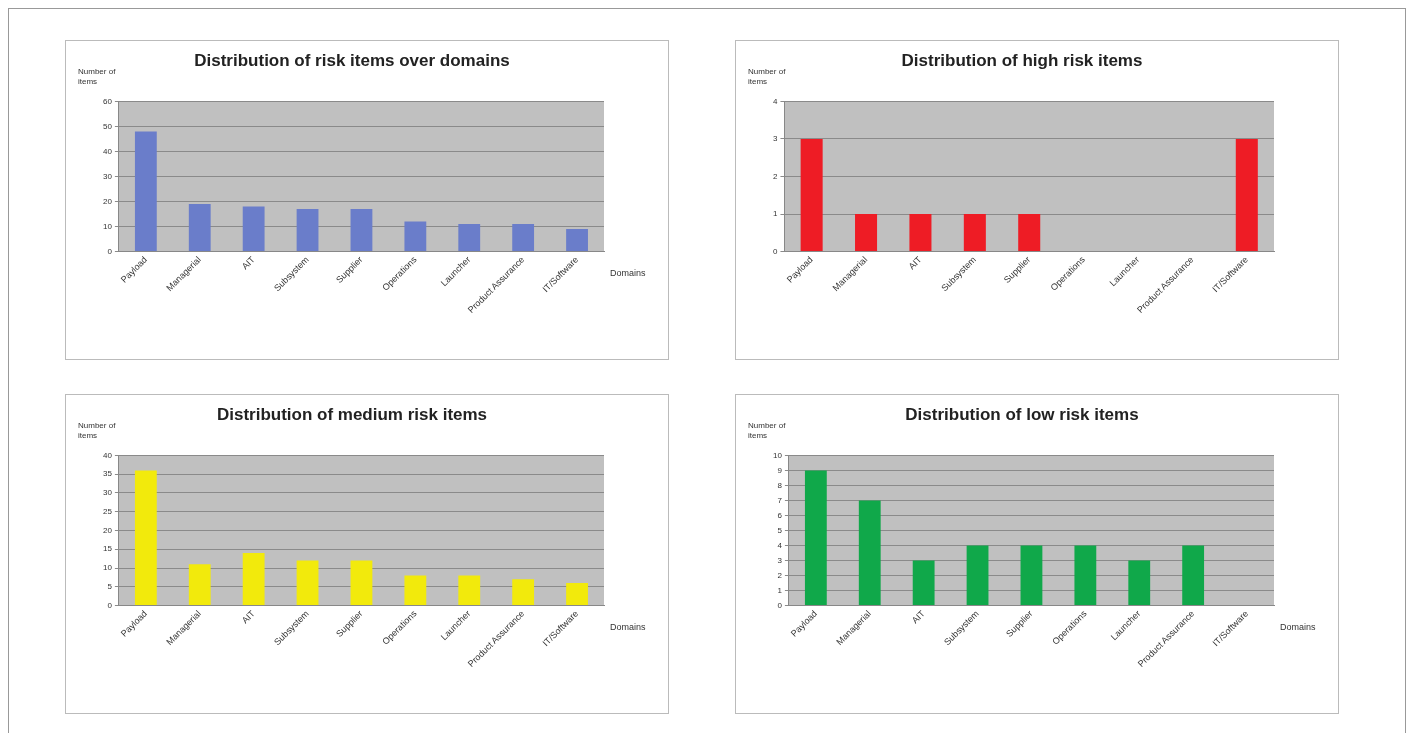  What do you see at coordinates (780, 515) in the screenshot?
I see `y-tick-label: 6` at bounding box center [780, 515].